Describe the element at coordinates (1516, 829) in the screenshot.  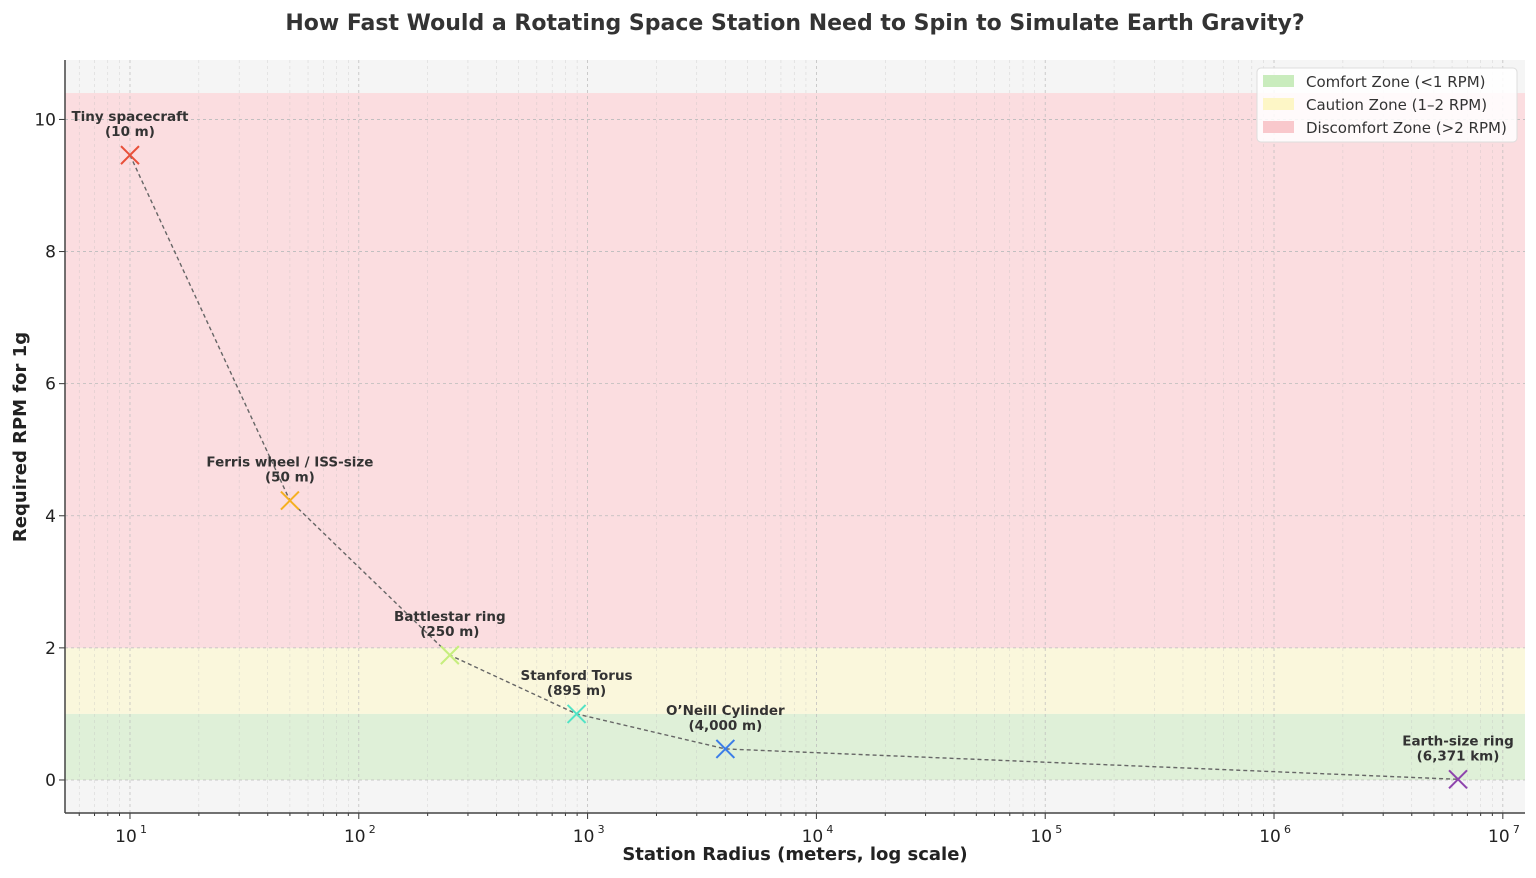
I see `x-tick-exponent: 7` at that location.